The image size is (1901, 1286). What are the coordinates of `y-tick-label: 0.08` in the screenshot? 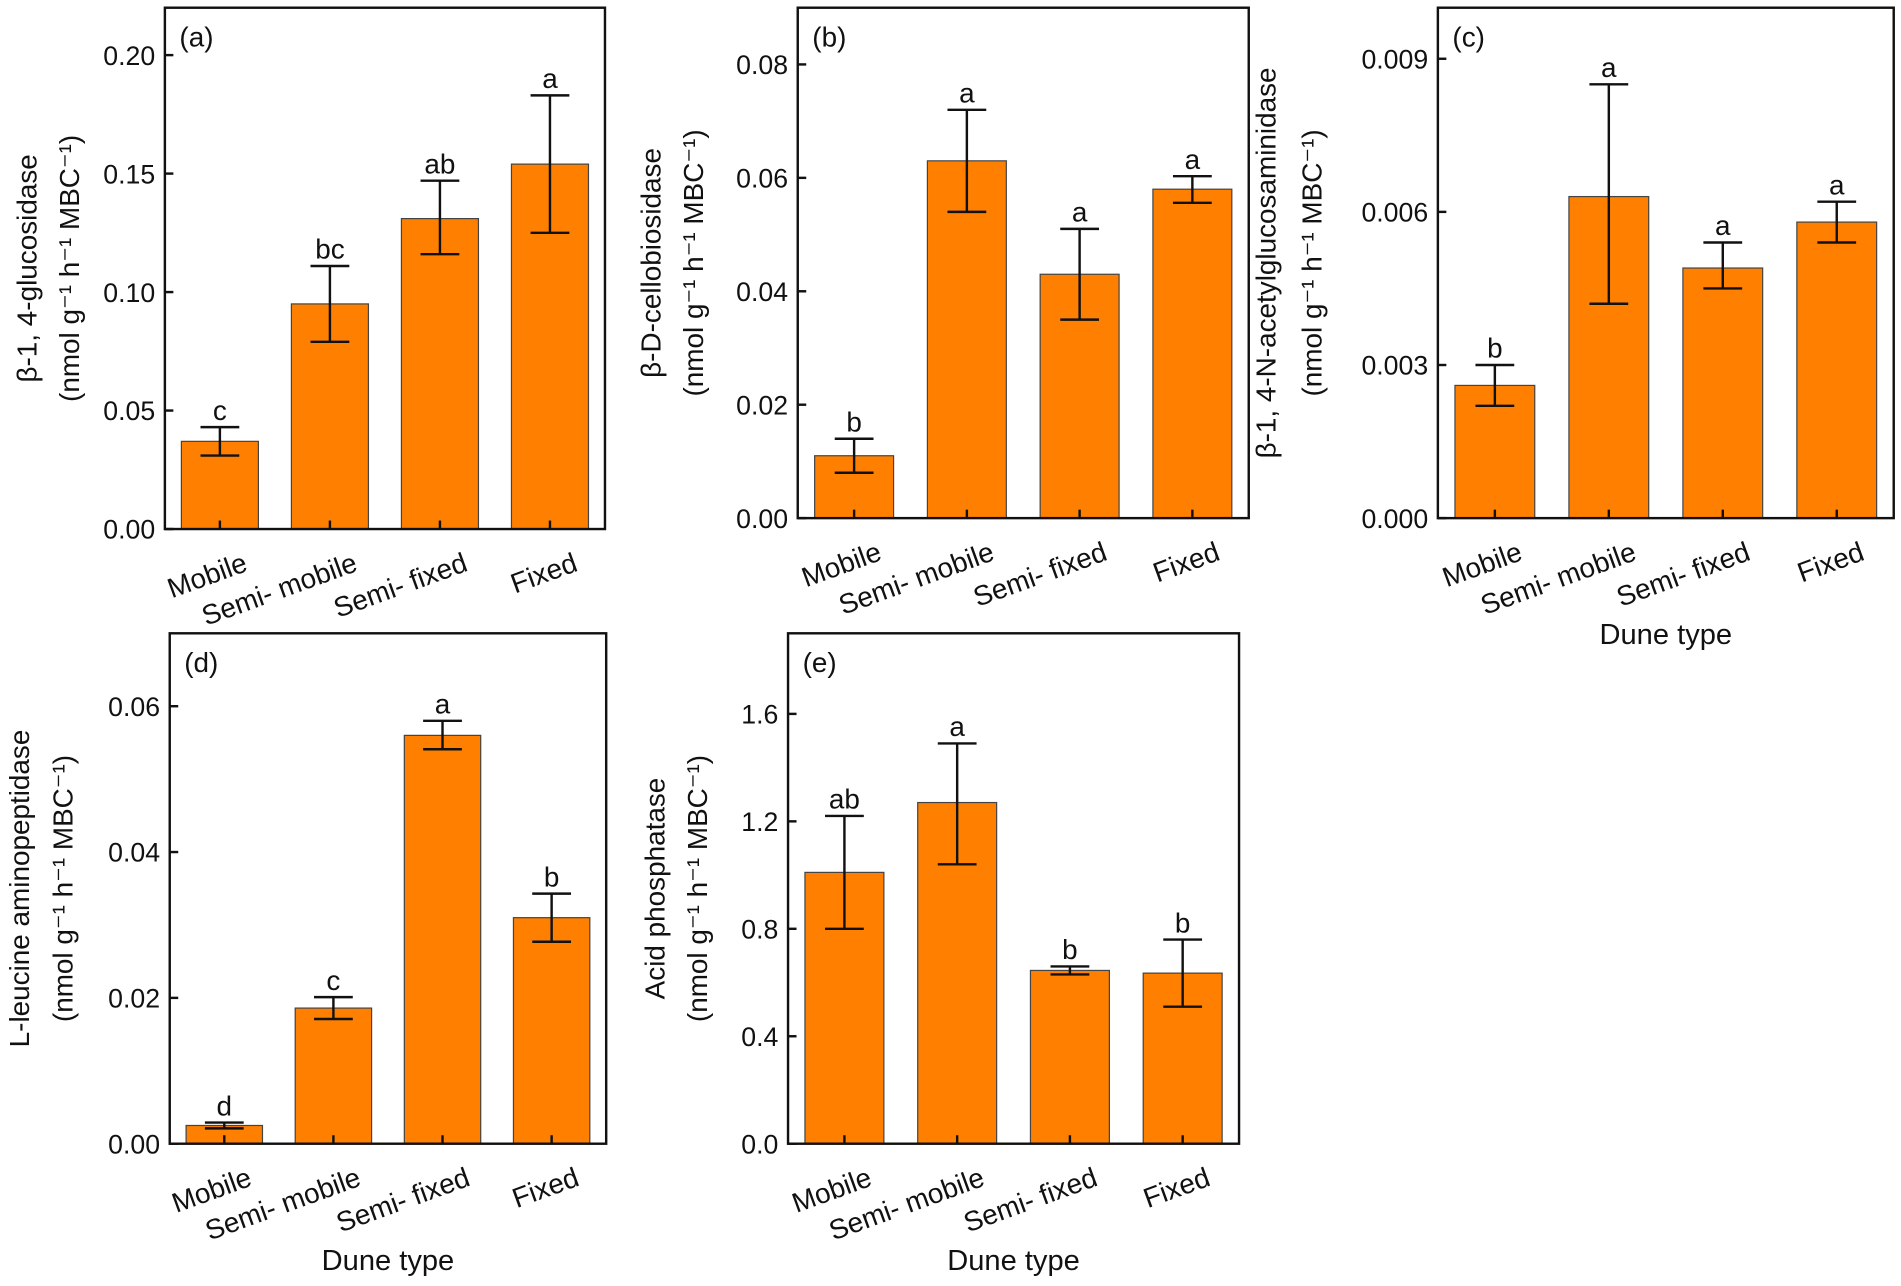 It's located at (762, 65).